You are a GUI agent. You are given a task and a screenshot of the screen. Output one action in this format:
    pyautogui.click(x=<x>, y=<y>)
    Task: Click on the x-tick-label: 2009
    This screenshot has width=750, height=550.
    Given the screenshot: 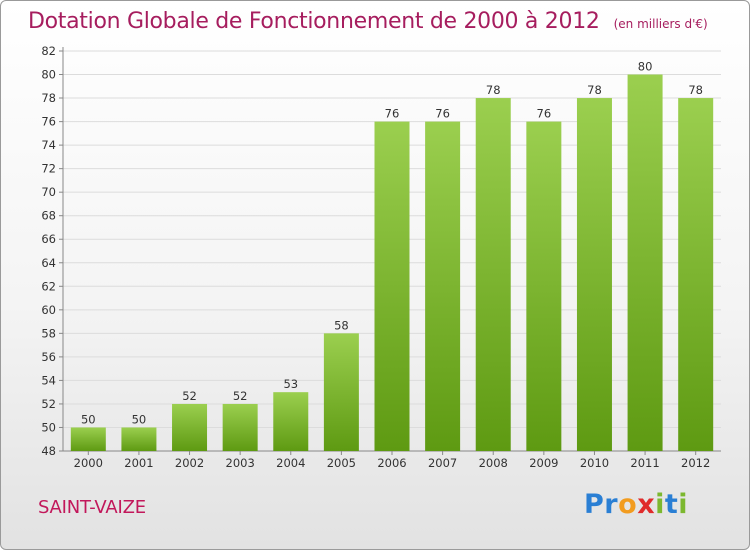 What is the action you would take?
    pyautogui.click(x=543, y=463)
    